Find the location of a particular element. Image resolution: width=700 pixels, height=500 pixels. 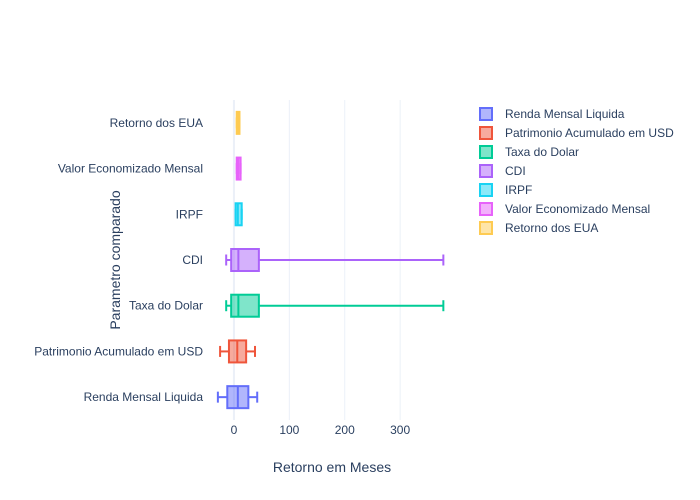

legend-item: Renda Mensal Liquida is located at coordinates (552, 114).